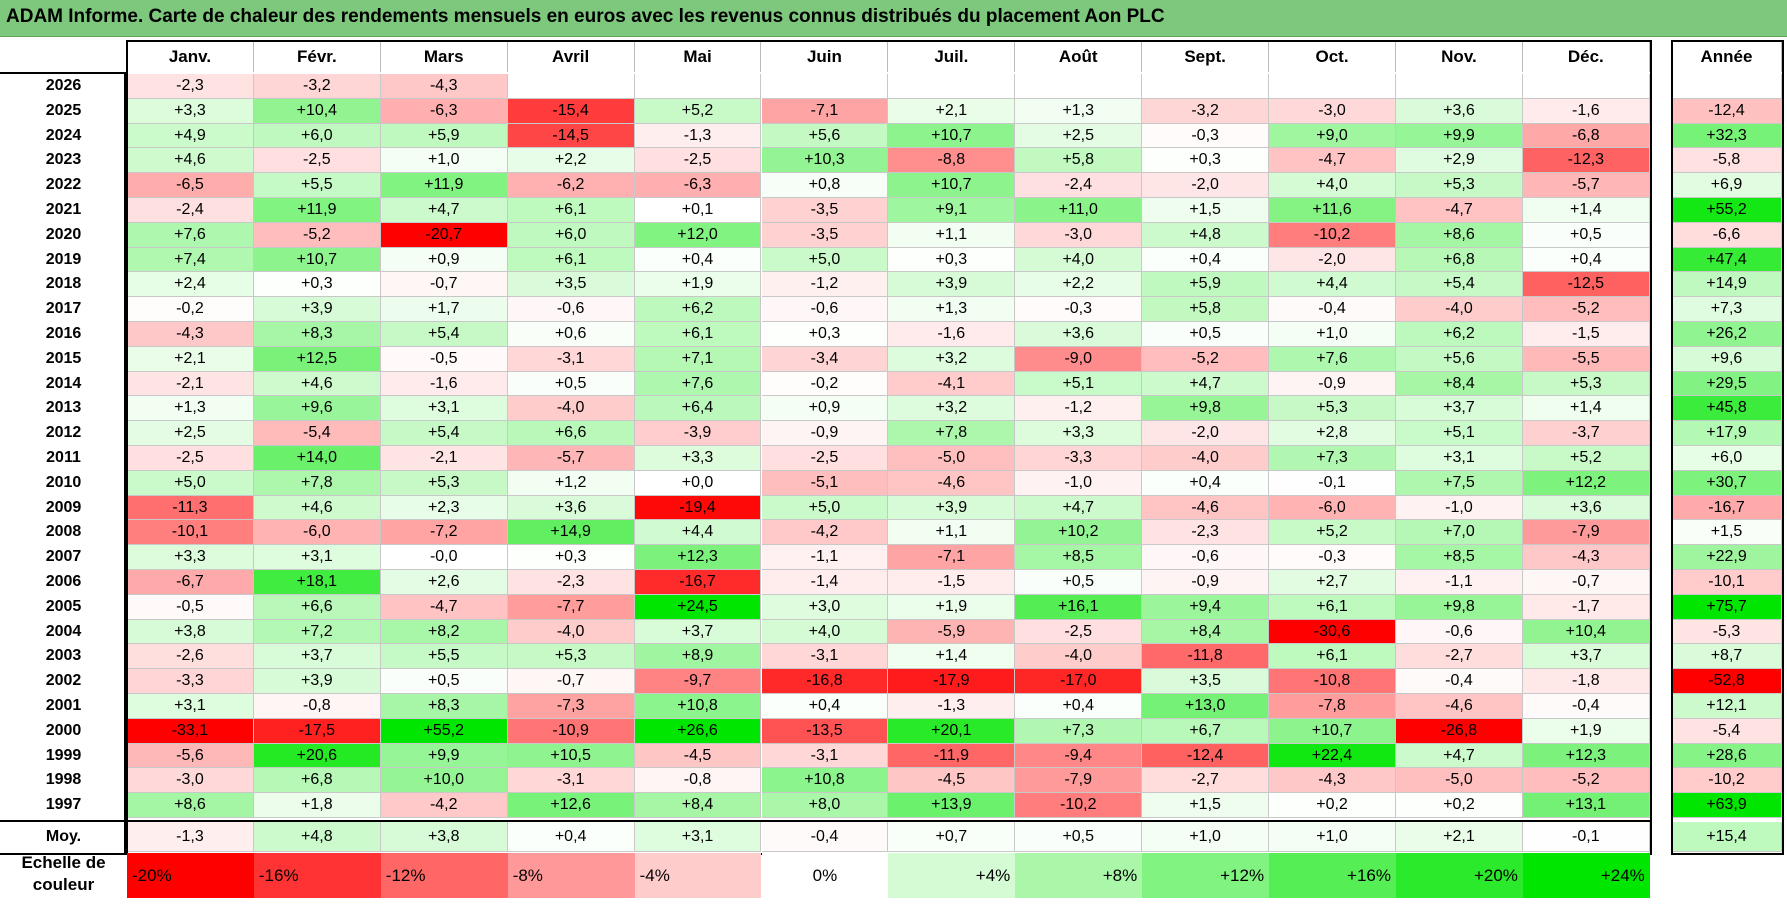  I want to click on heatmap-cell: -7,2, so click(444, 533).